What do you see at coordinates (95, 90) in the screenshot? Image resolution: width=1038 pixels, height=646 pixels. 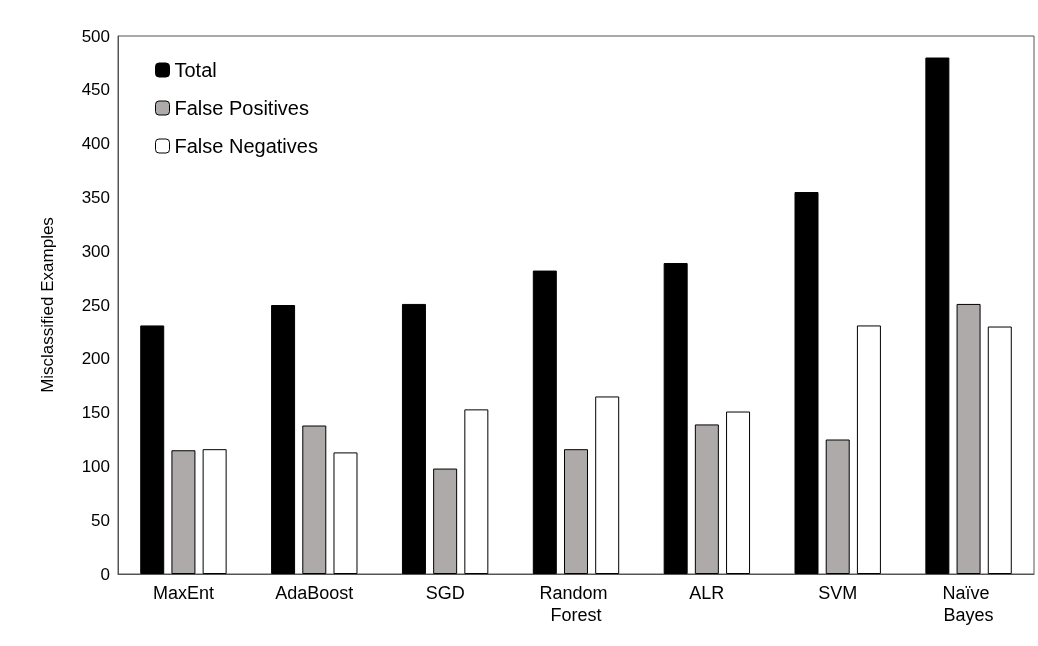 I see `y-tick-label: 450` at bounding box center [95, 90].